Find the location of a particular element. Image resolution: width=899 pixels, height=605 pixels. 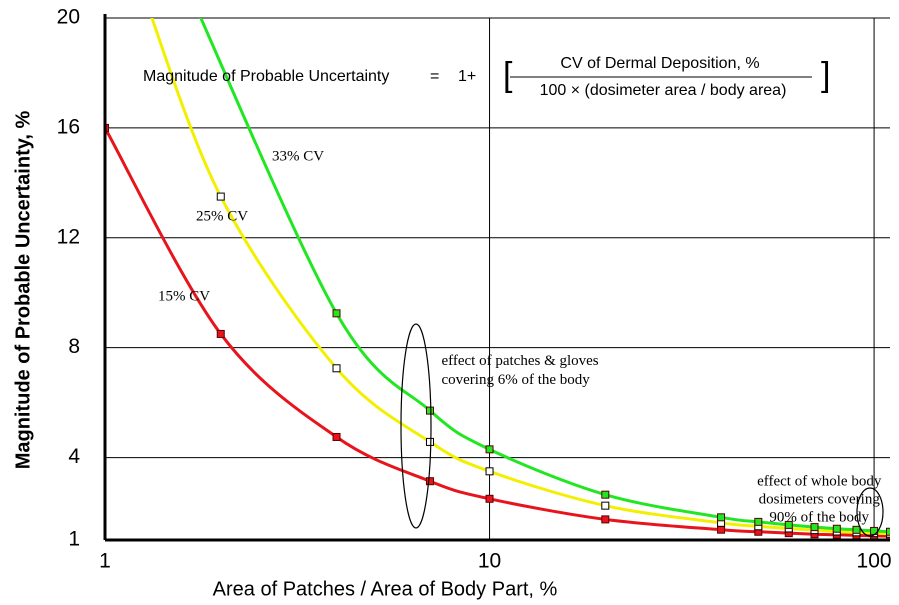

bracket-left: [ is located at coordinates (508, 75).